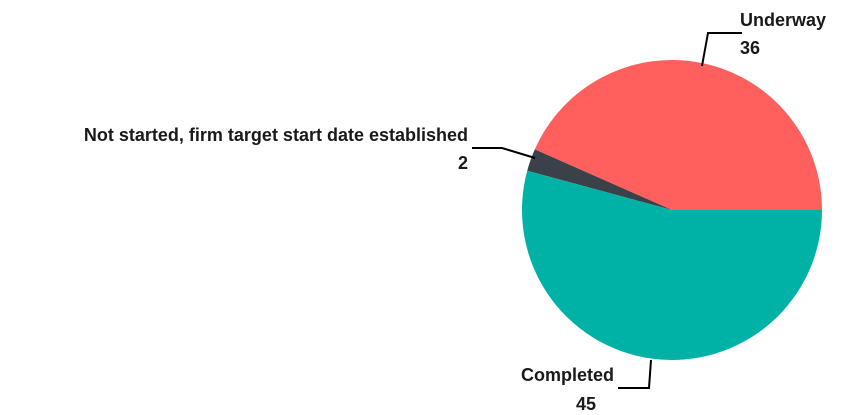 The height and width of the screenshot is (415, 845). I want to click on slice-value-label-underway: 36, so click(750, 48).